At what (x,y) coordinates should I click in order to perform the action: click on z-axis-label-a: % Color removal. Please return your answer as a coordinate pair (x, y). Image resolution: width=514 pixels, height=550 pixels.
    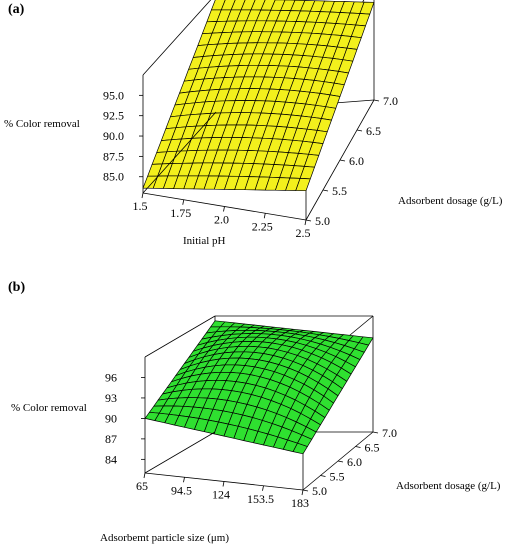
    Looking at the image, I should click on (42, 124).